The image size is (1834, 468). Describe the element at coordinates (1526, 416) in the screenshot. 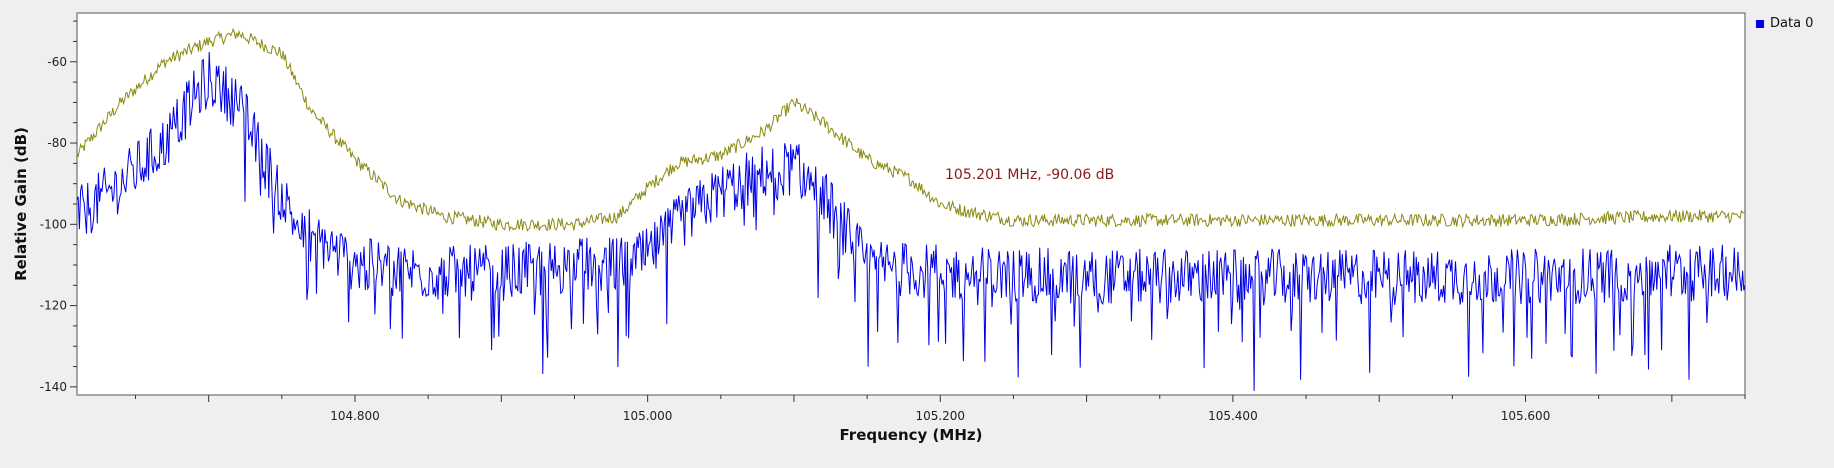

I see `x-tick-label: 105.600` at that location.